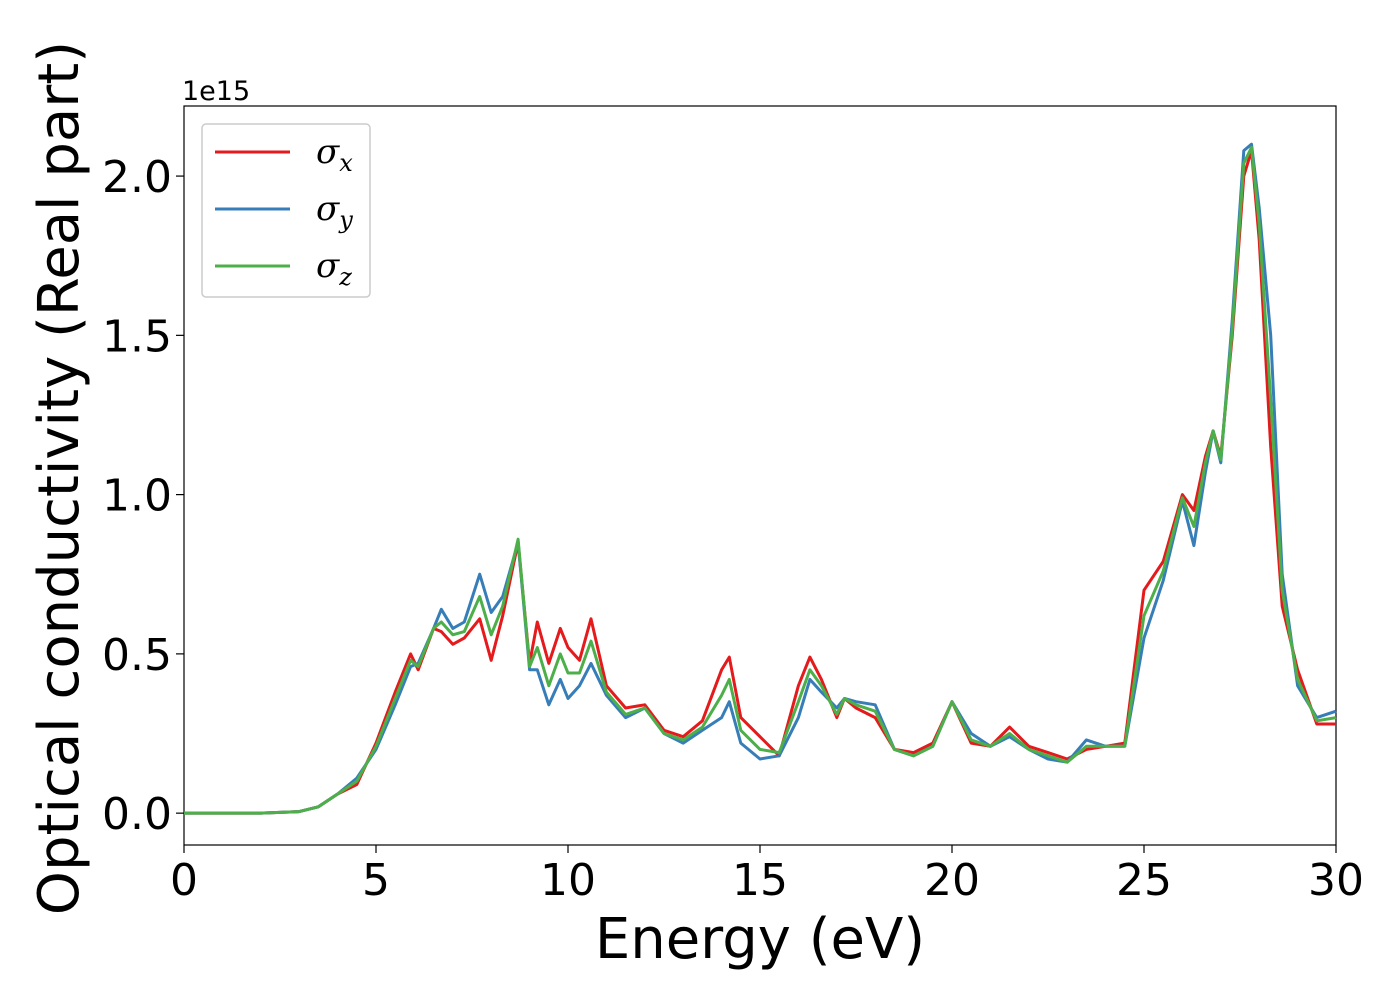 This screenshot has height=1000, width=1400. I want to click on legend-label-sigma-y: σy, so click(334, 211).